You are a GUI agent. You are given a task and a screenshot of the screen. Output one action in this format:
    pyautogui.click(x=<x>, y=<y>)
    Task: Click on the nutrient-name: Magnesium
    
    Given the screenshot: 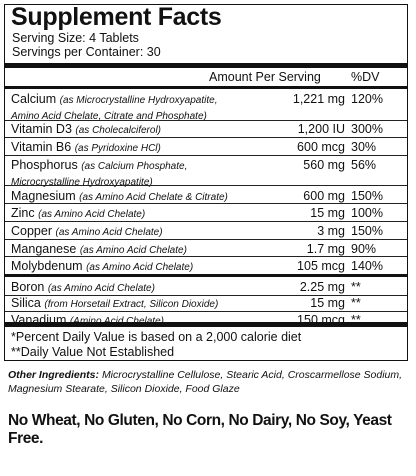 What is the action you would take?
    pyautogui.click(x=43, y=195)
    